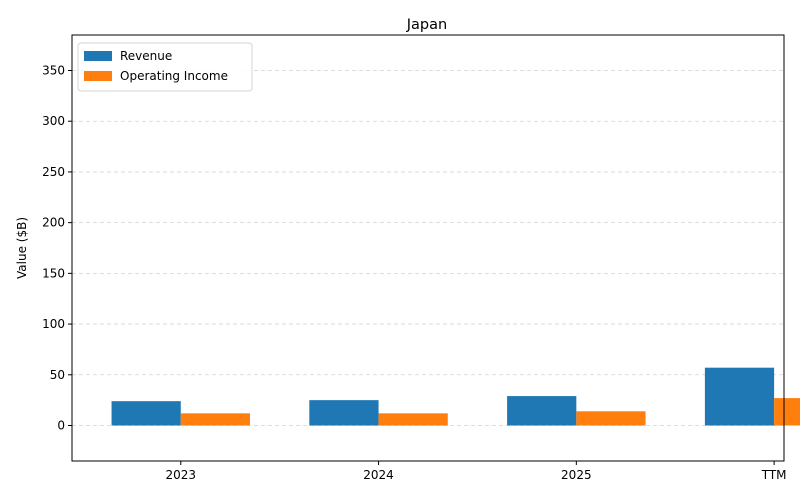 The width and height of the screenshot is (800, 500). Describe the element at coordinates (426, 25) in the screenshot. I see `chart-title: Japan` at that location.